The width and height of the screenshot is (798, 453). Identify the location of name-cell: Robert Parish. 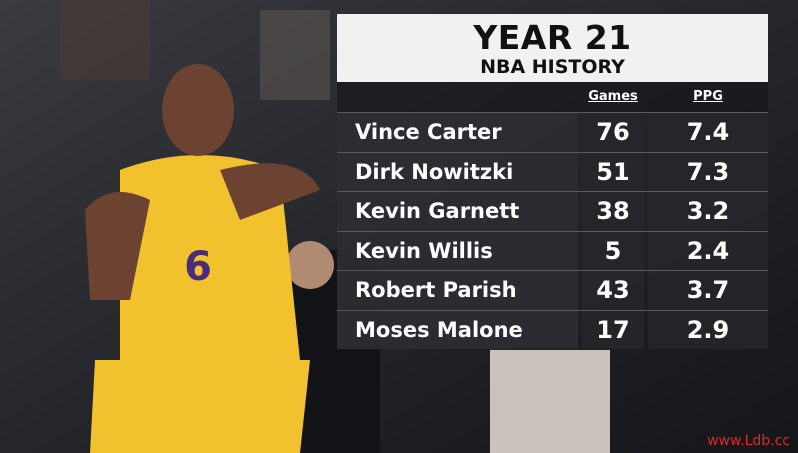
(457, 290).